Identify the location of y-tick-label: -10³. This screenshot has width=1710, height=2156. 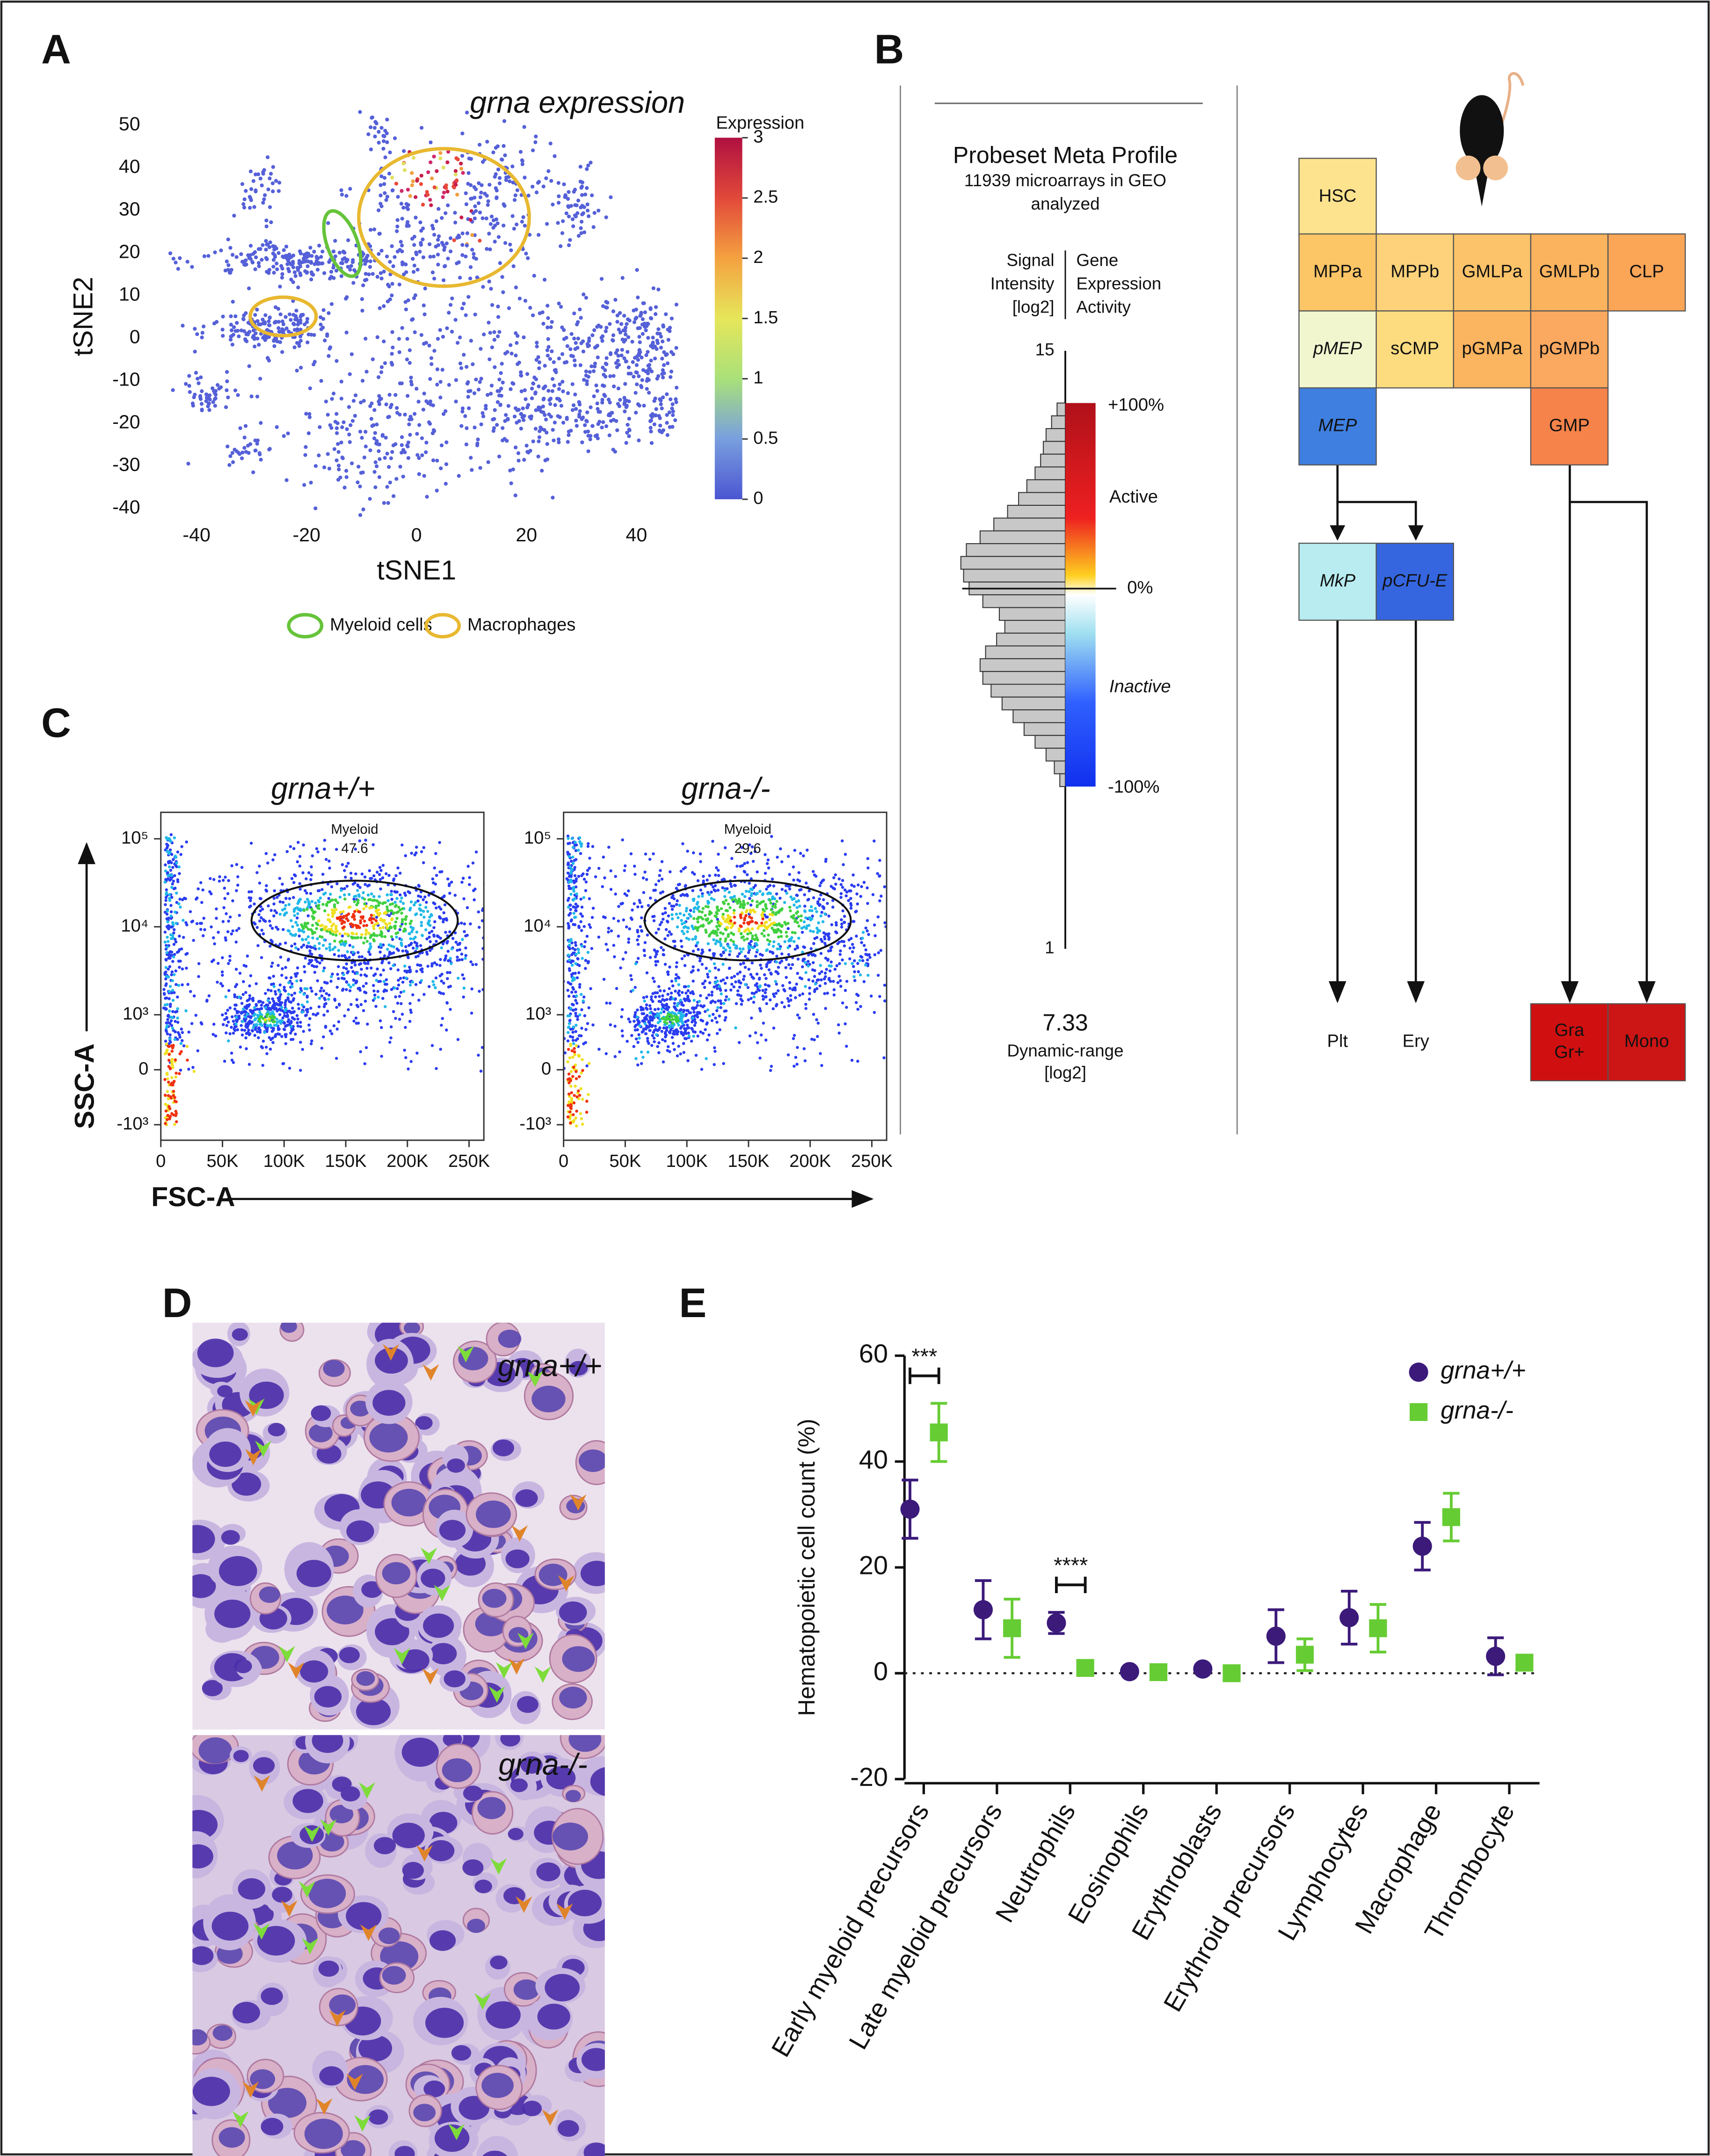
(132, 1124).